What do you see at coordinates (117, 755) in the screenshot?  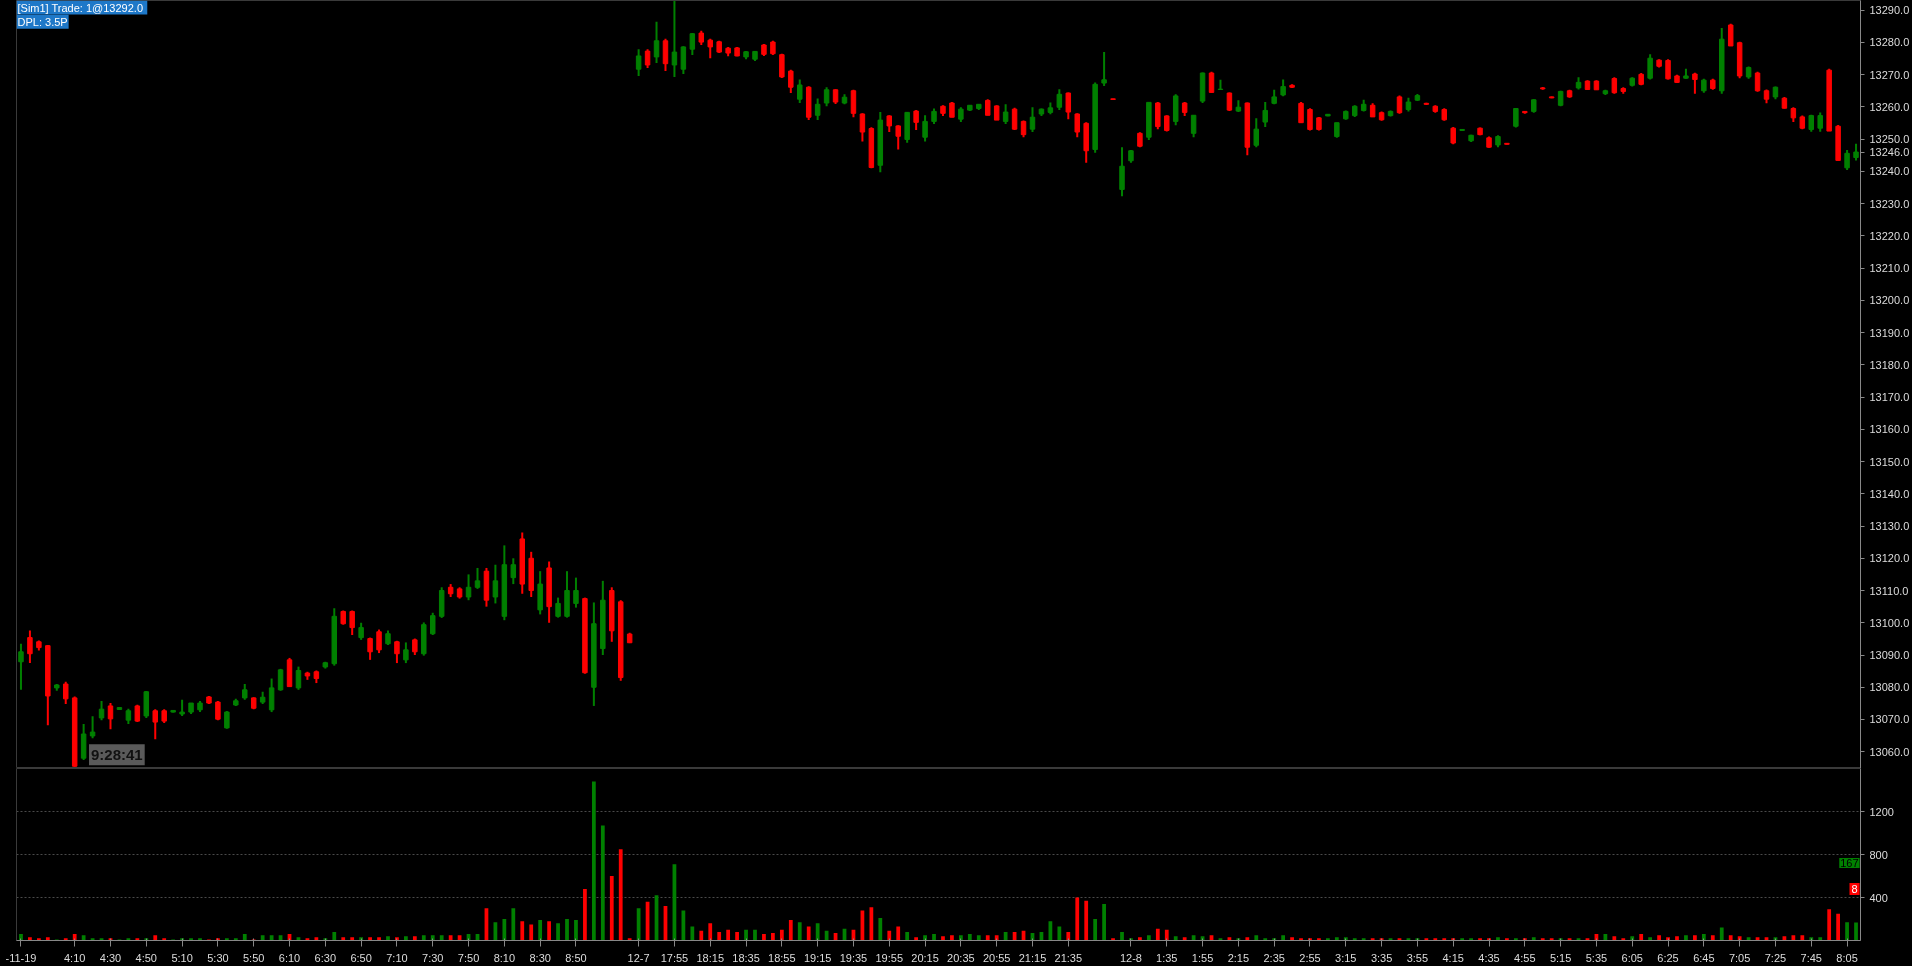 I see `annotation: 9:28:41` at bounding box center [117, 755].